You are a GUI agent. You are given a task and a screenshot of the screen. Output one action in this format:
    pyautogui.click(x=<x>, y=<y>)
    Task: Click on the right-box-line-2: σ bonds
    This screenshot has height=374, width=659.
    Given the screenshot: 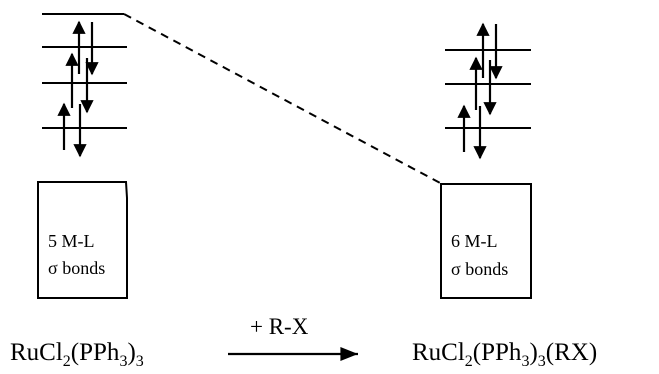 What is the action you would take?
    pyautogui.click(x=479, y=269)
    